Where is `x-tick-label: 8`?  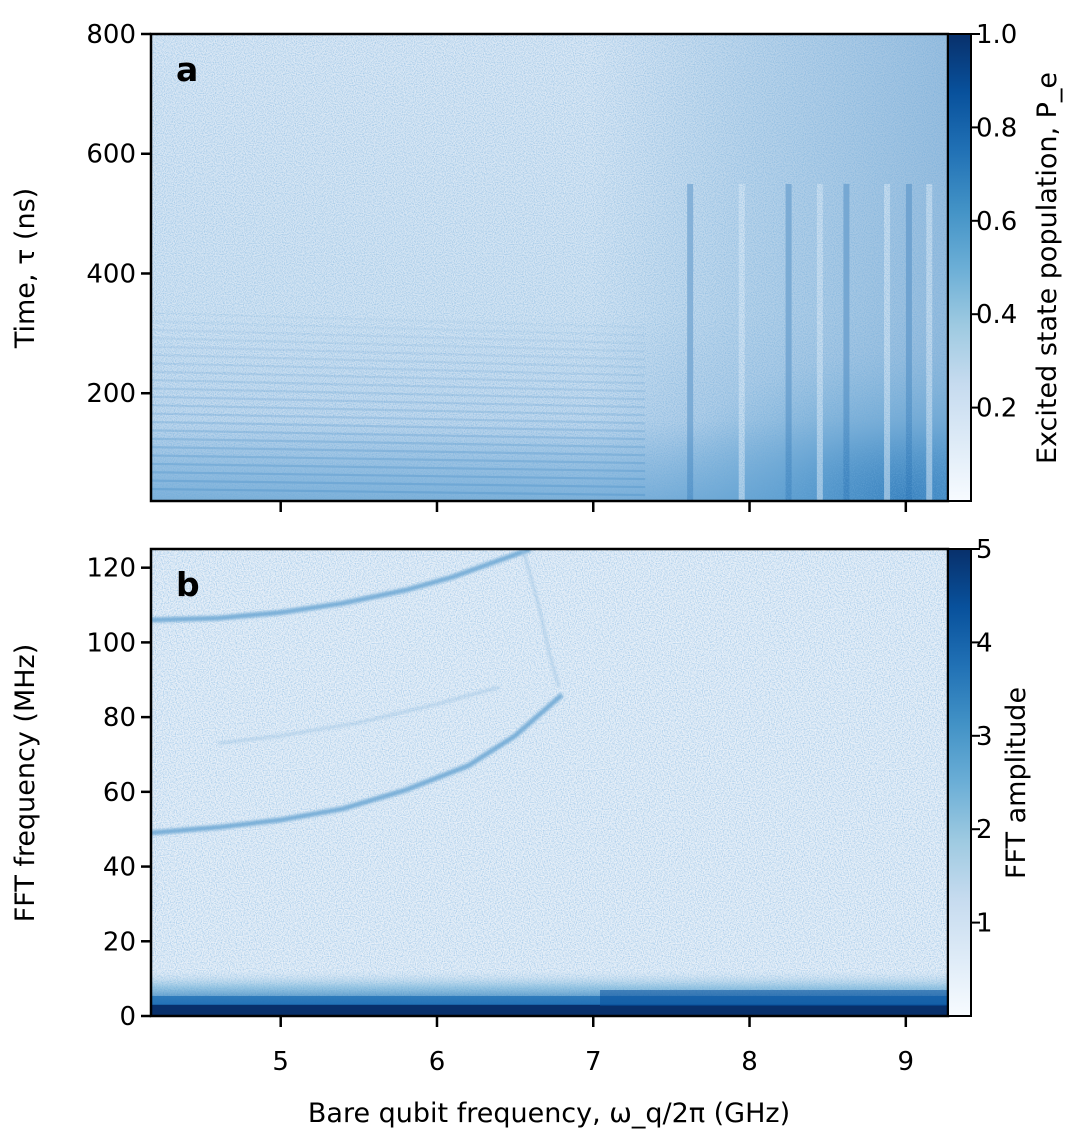
x-tick-label: 8 is located at coordinates (749, 1062).